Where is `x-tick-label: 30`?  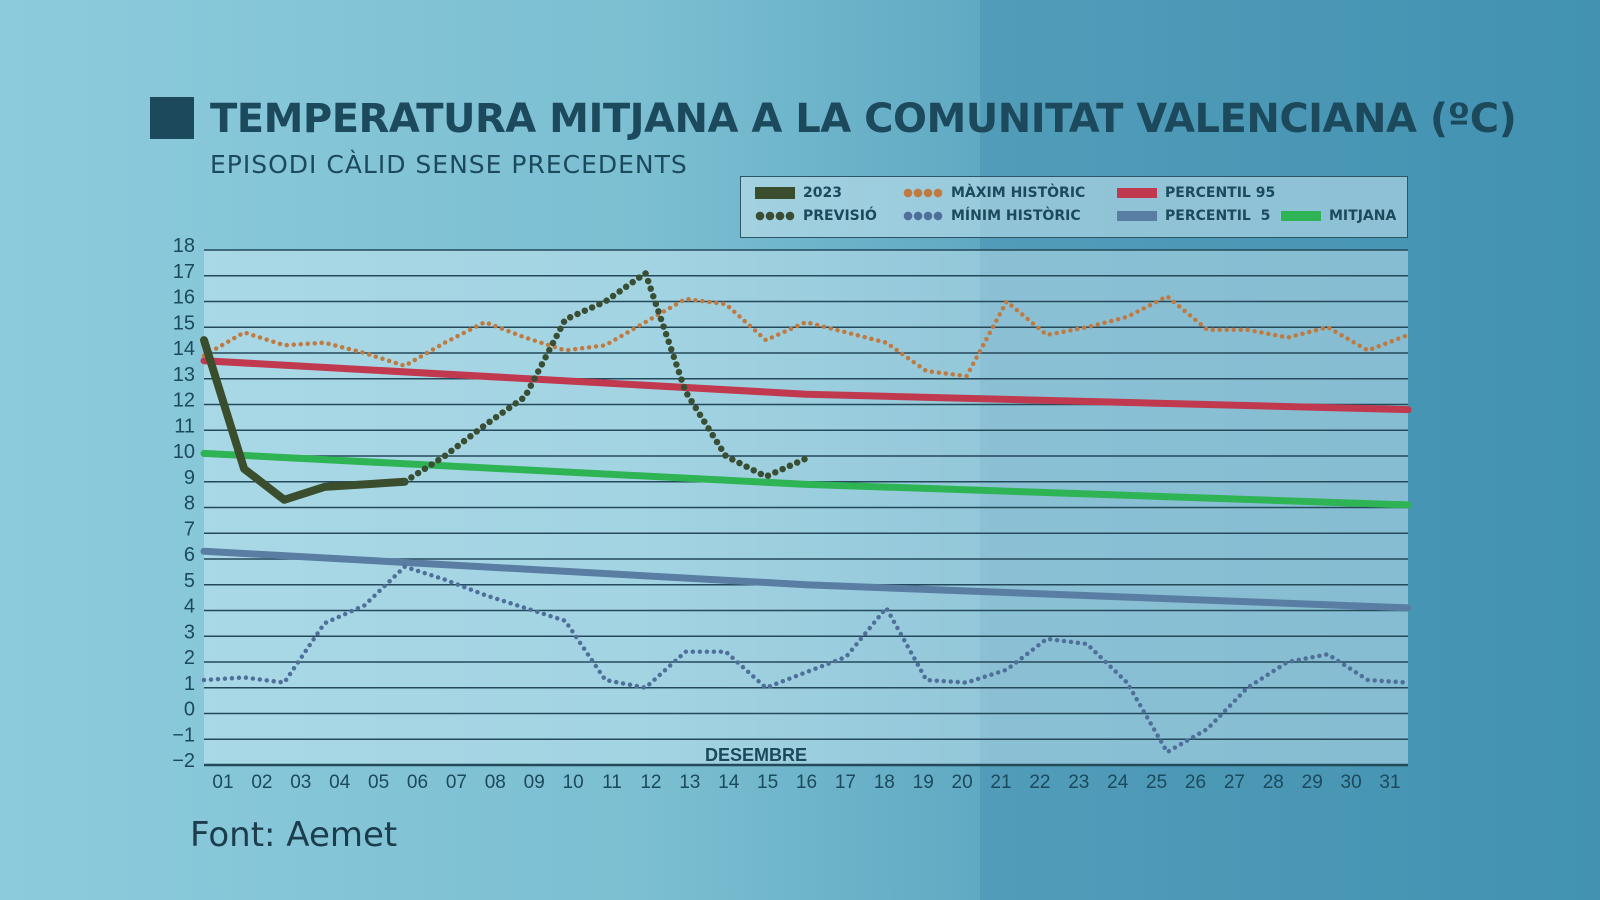 x-tick-label: 30 is located at coordinates (1351, 782).